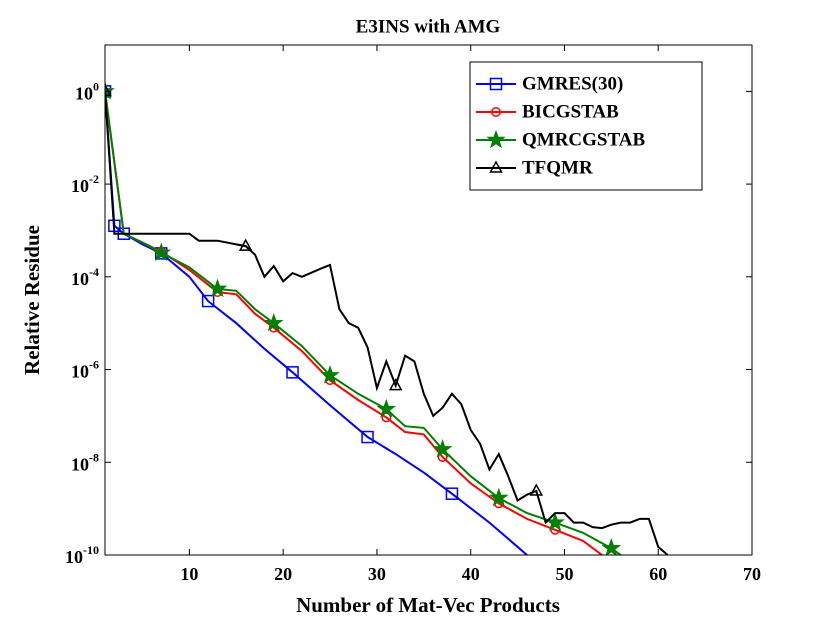 Image resolution: width=830 pixels, height=623 pixels. I want to click on legend-label: TFQMR, so click(557, 167).